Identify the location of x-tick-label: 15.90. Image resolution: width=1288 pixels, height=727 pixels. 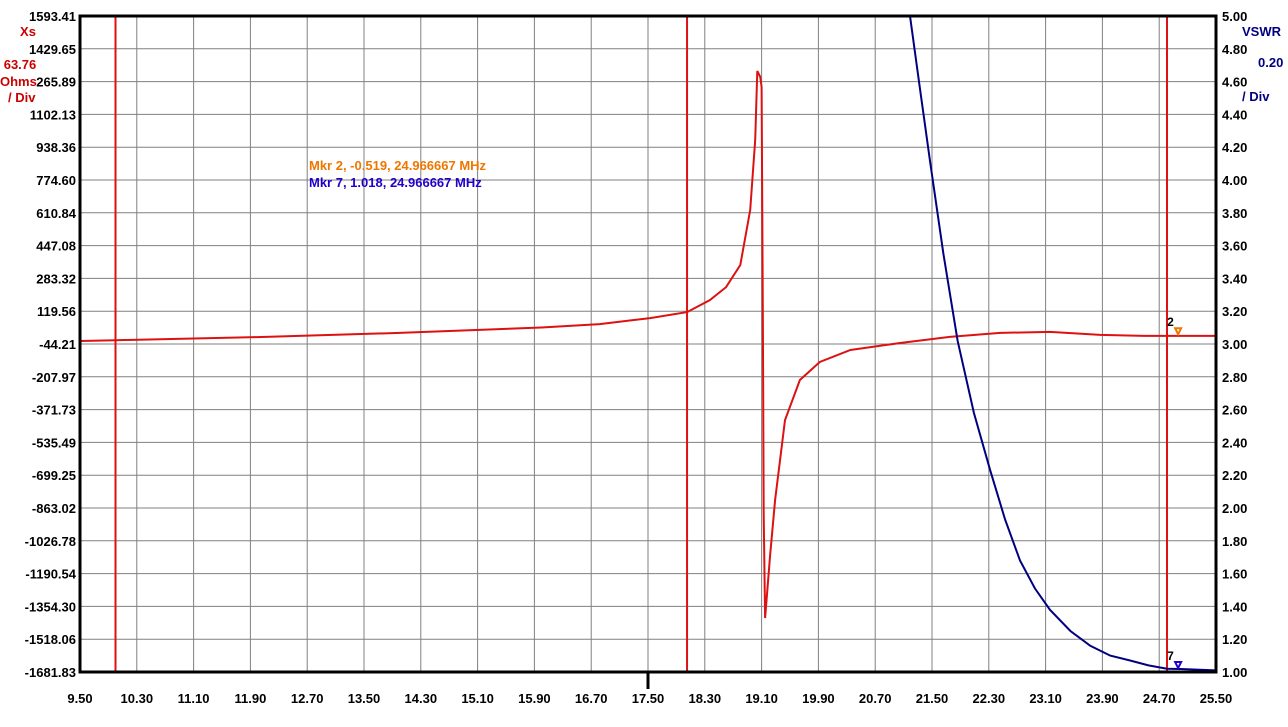
(534, 698).